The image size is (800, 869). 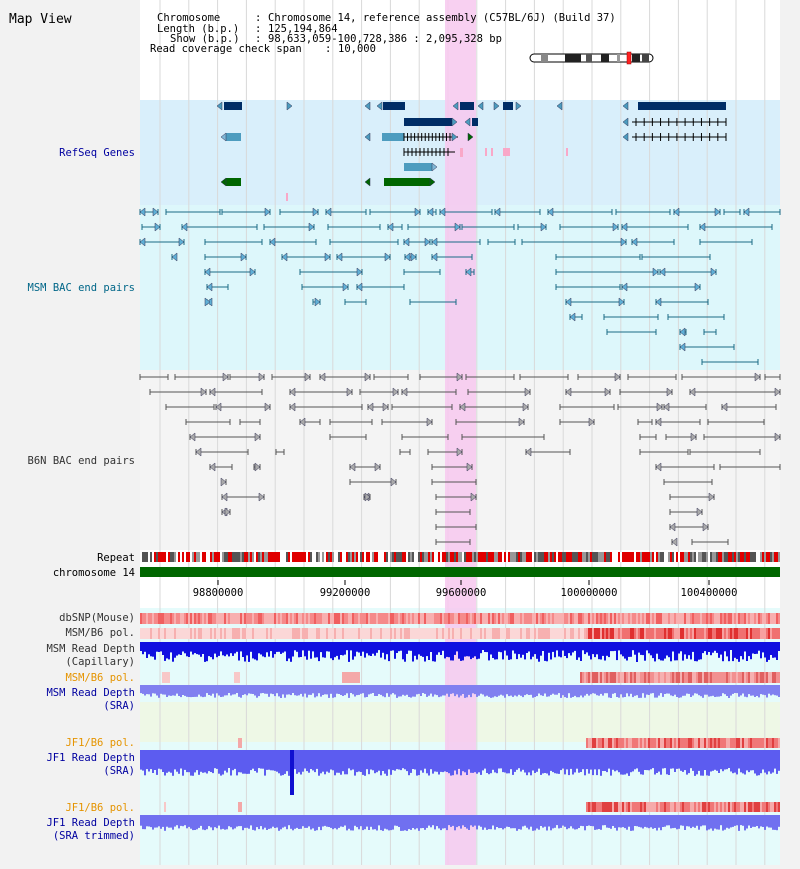 I want to click on track-label-msm-depth-cap: MSM Read Depth, so click(x=90, y=649).